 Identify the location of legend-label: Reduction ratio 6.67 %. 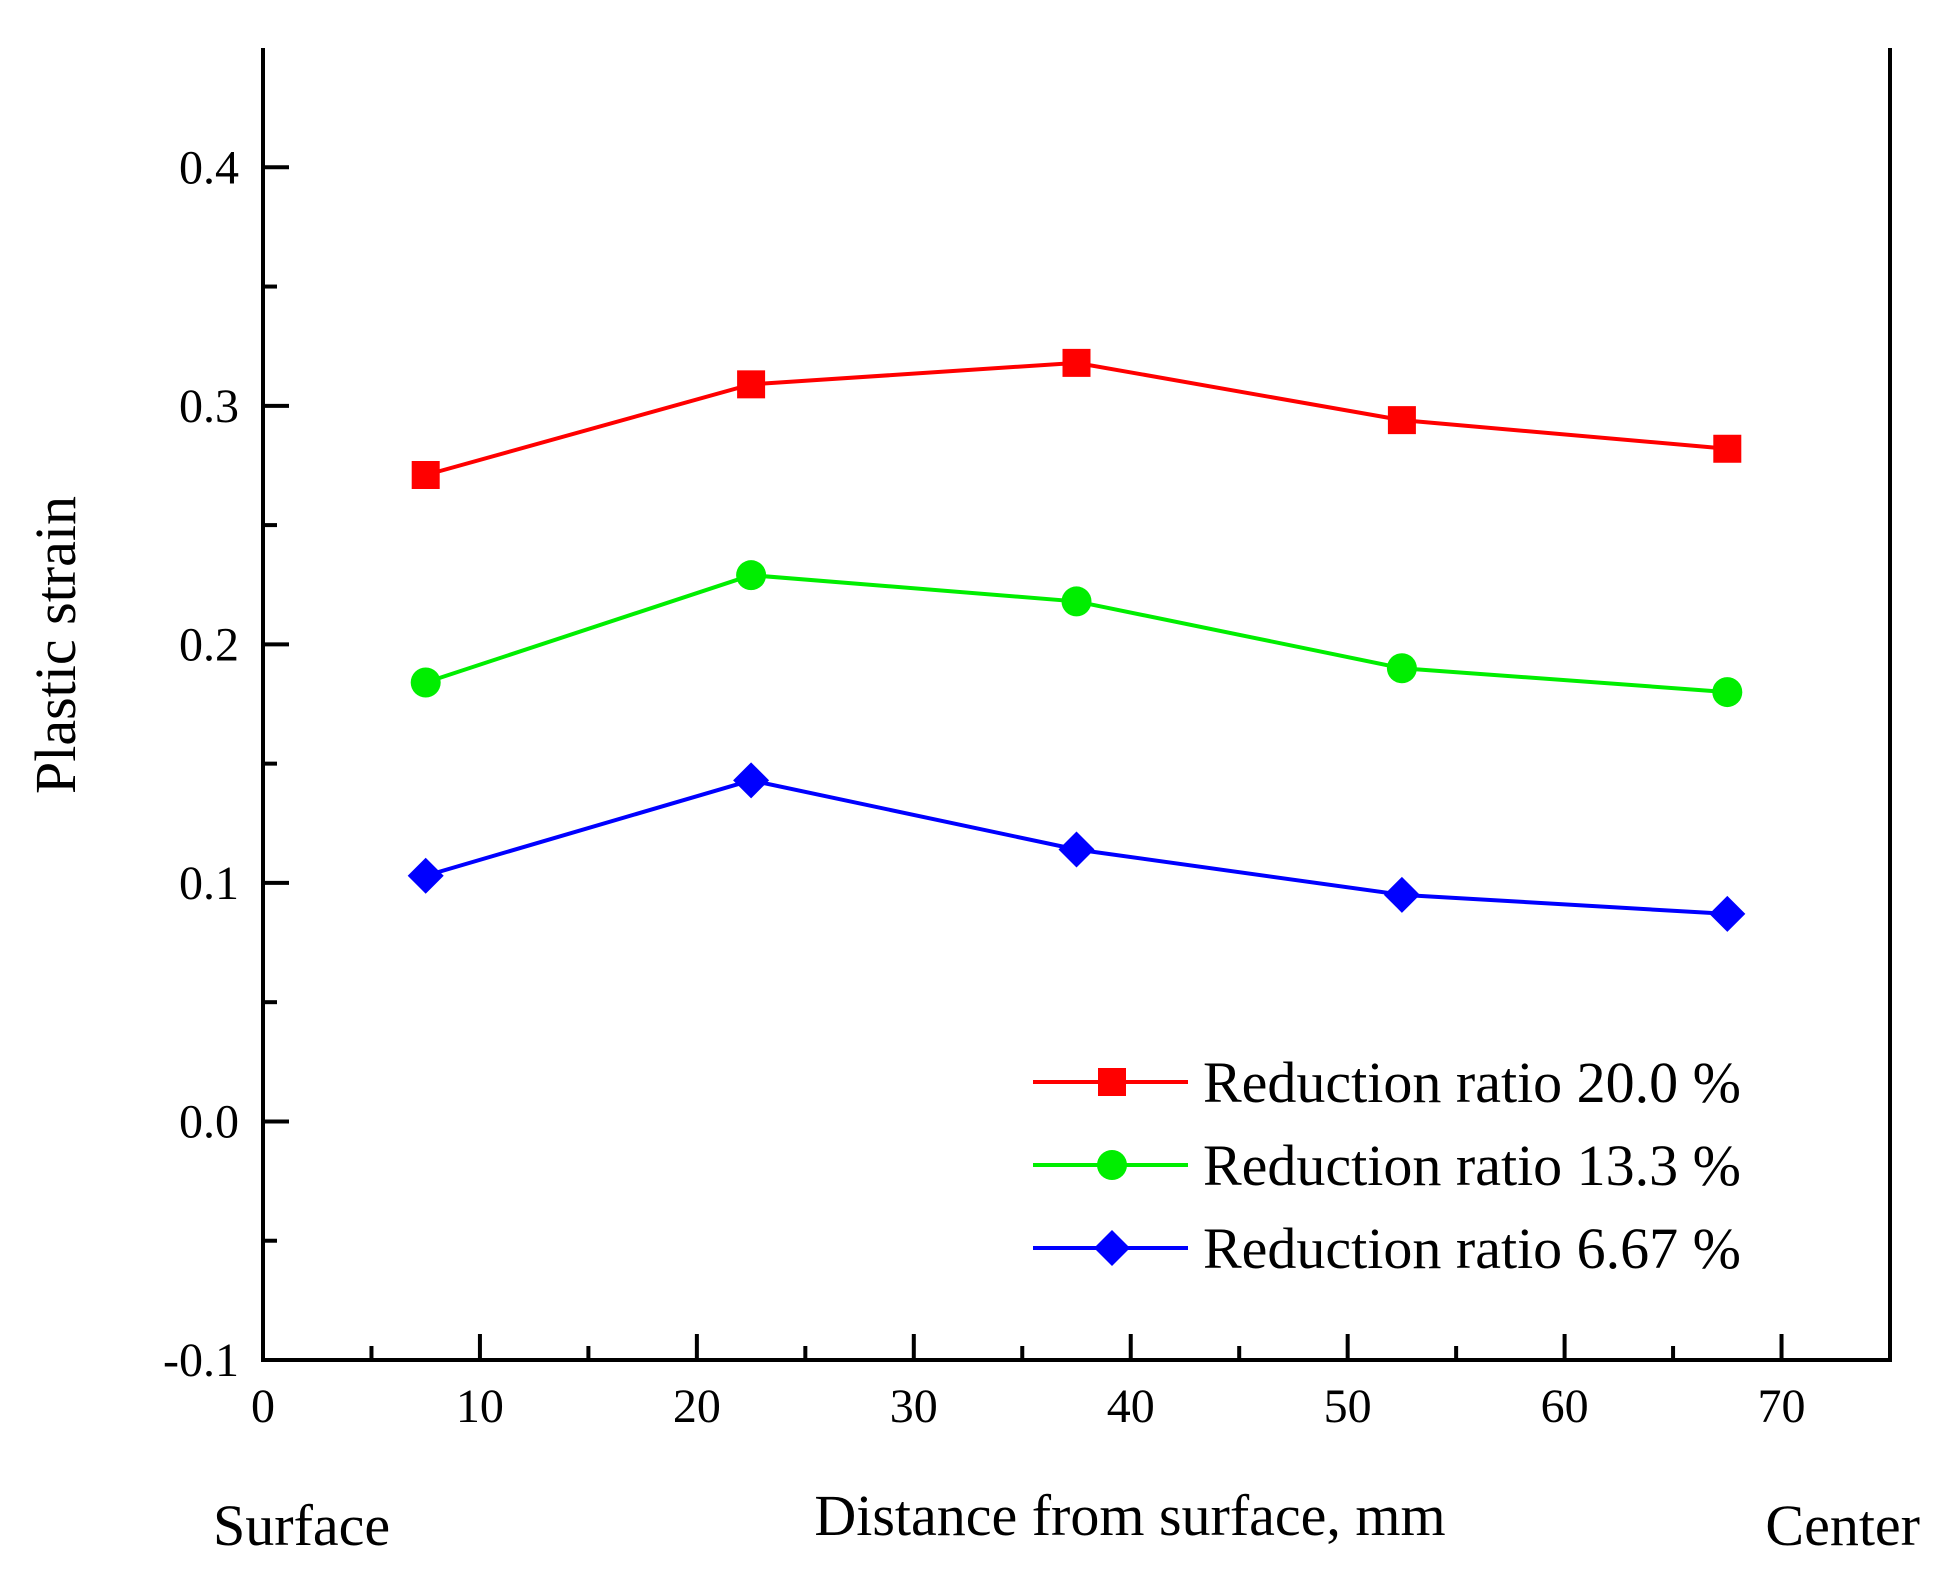
(1472, 1248).